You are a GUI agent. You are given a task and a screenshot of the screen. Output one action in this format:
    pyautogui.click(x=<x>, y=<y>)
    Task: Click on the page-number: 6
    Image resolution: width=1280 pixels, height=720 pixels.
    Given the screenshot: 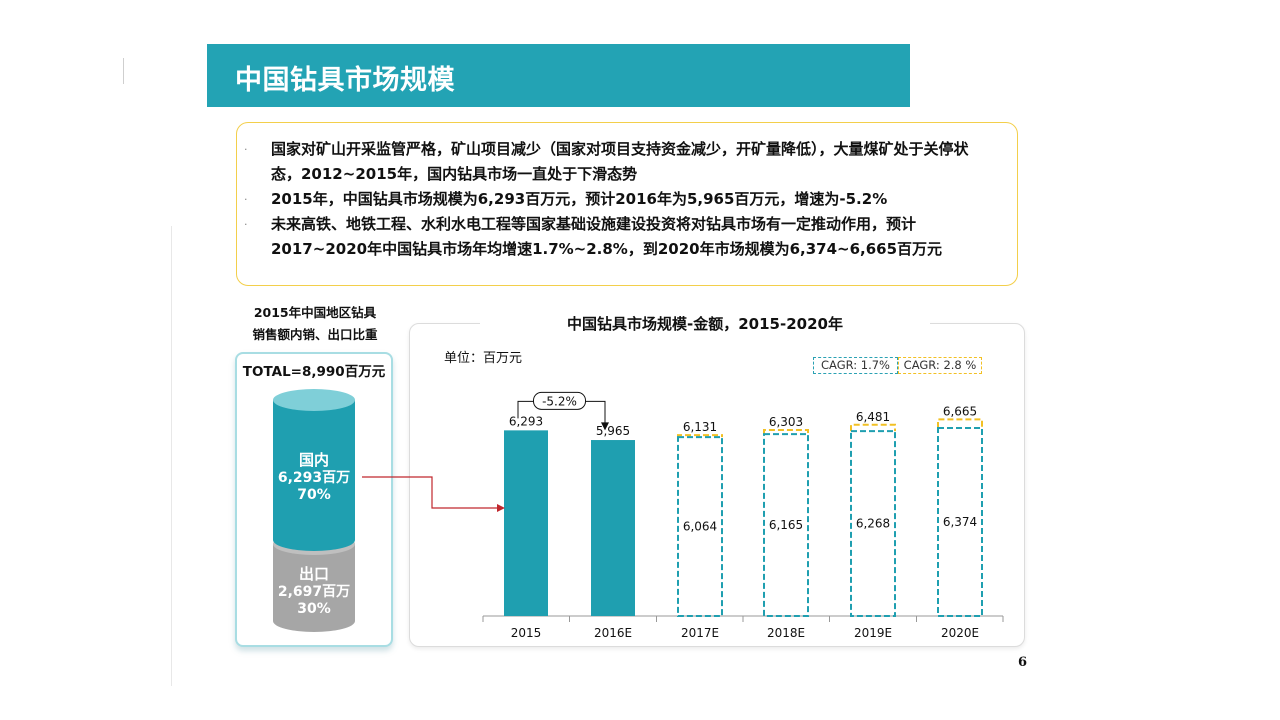 What is the action you would take?
    pyautogui.click(x=1023, y=662)
    